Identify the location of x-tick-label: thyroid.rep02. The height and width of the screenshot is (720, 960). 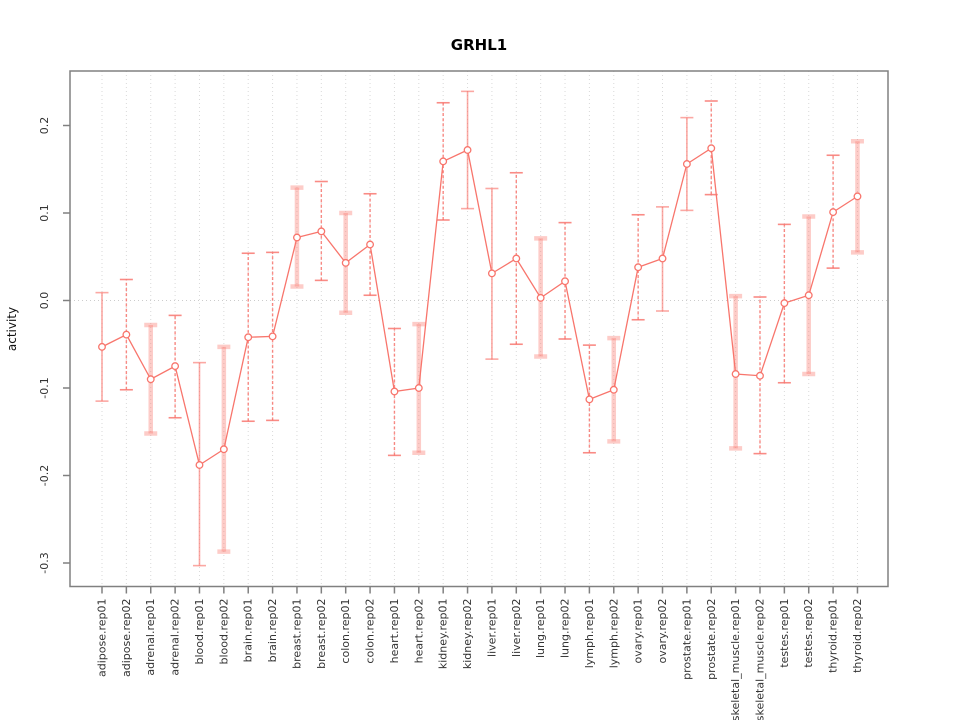
(857, 636).